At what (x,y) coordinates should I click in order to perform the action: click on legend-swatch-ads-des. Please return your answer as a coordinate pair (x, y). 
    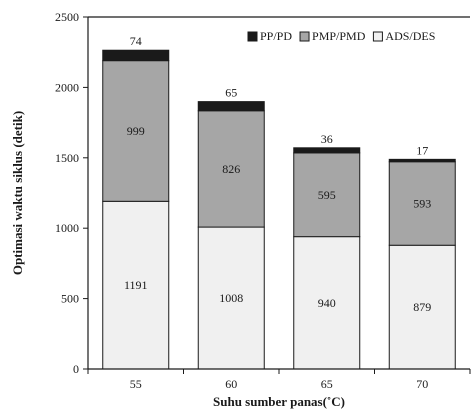
    Looking at the image, I should click on (377, 36).